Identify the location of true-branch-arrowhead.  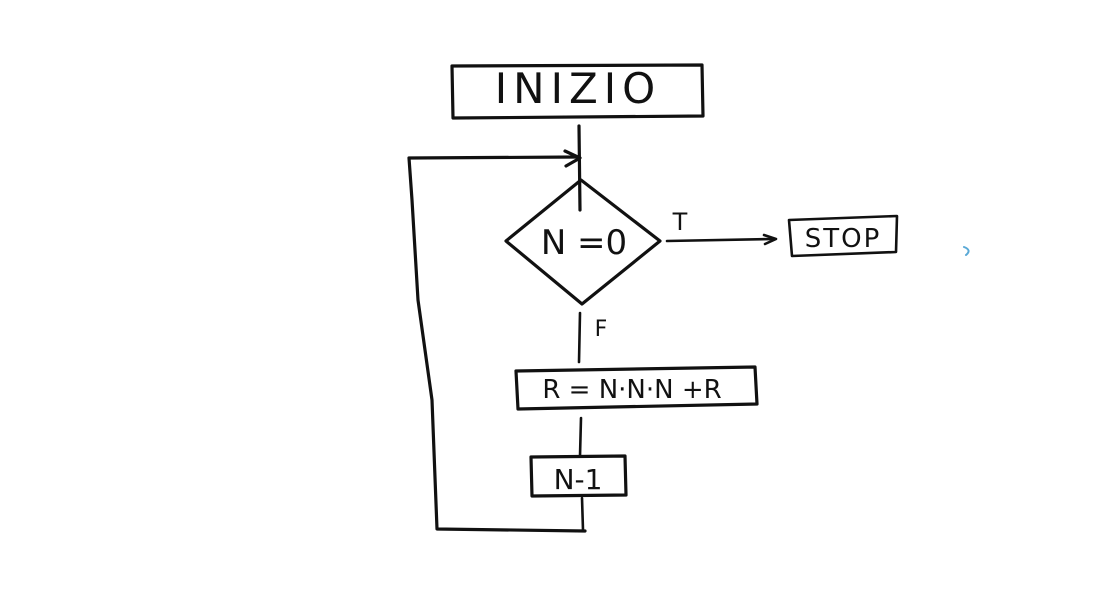
(770, 239).